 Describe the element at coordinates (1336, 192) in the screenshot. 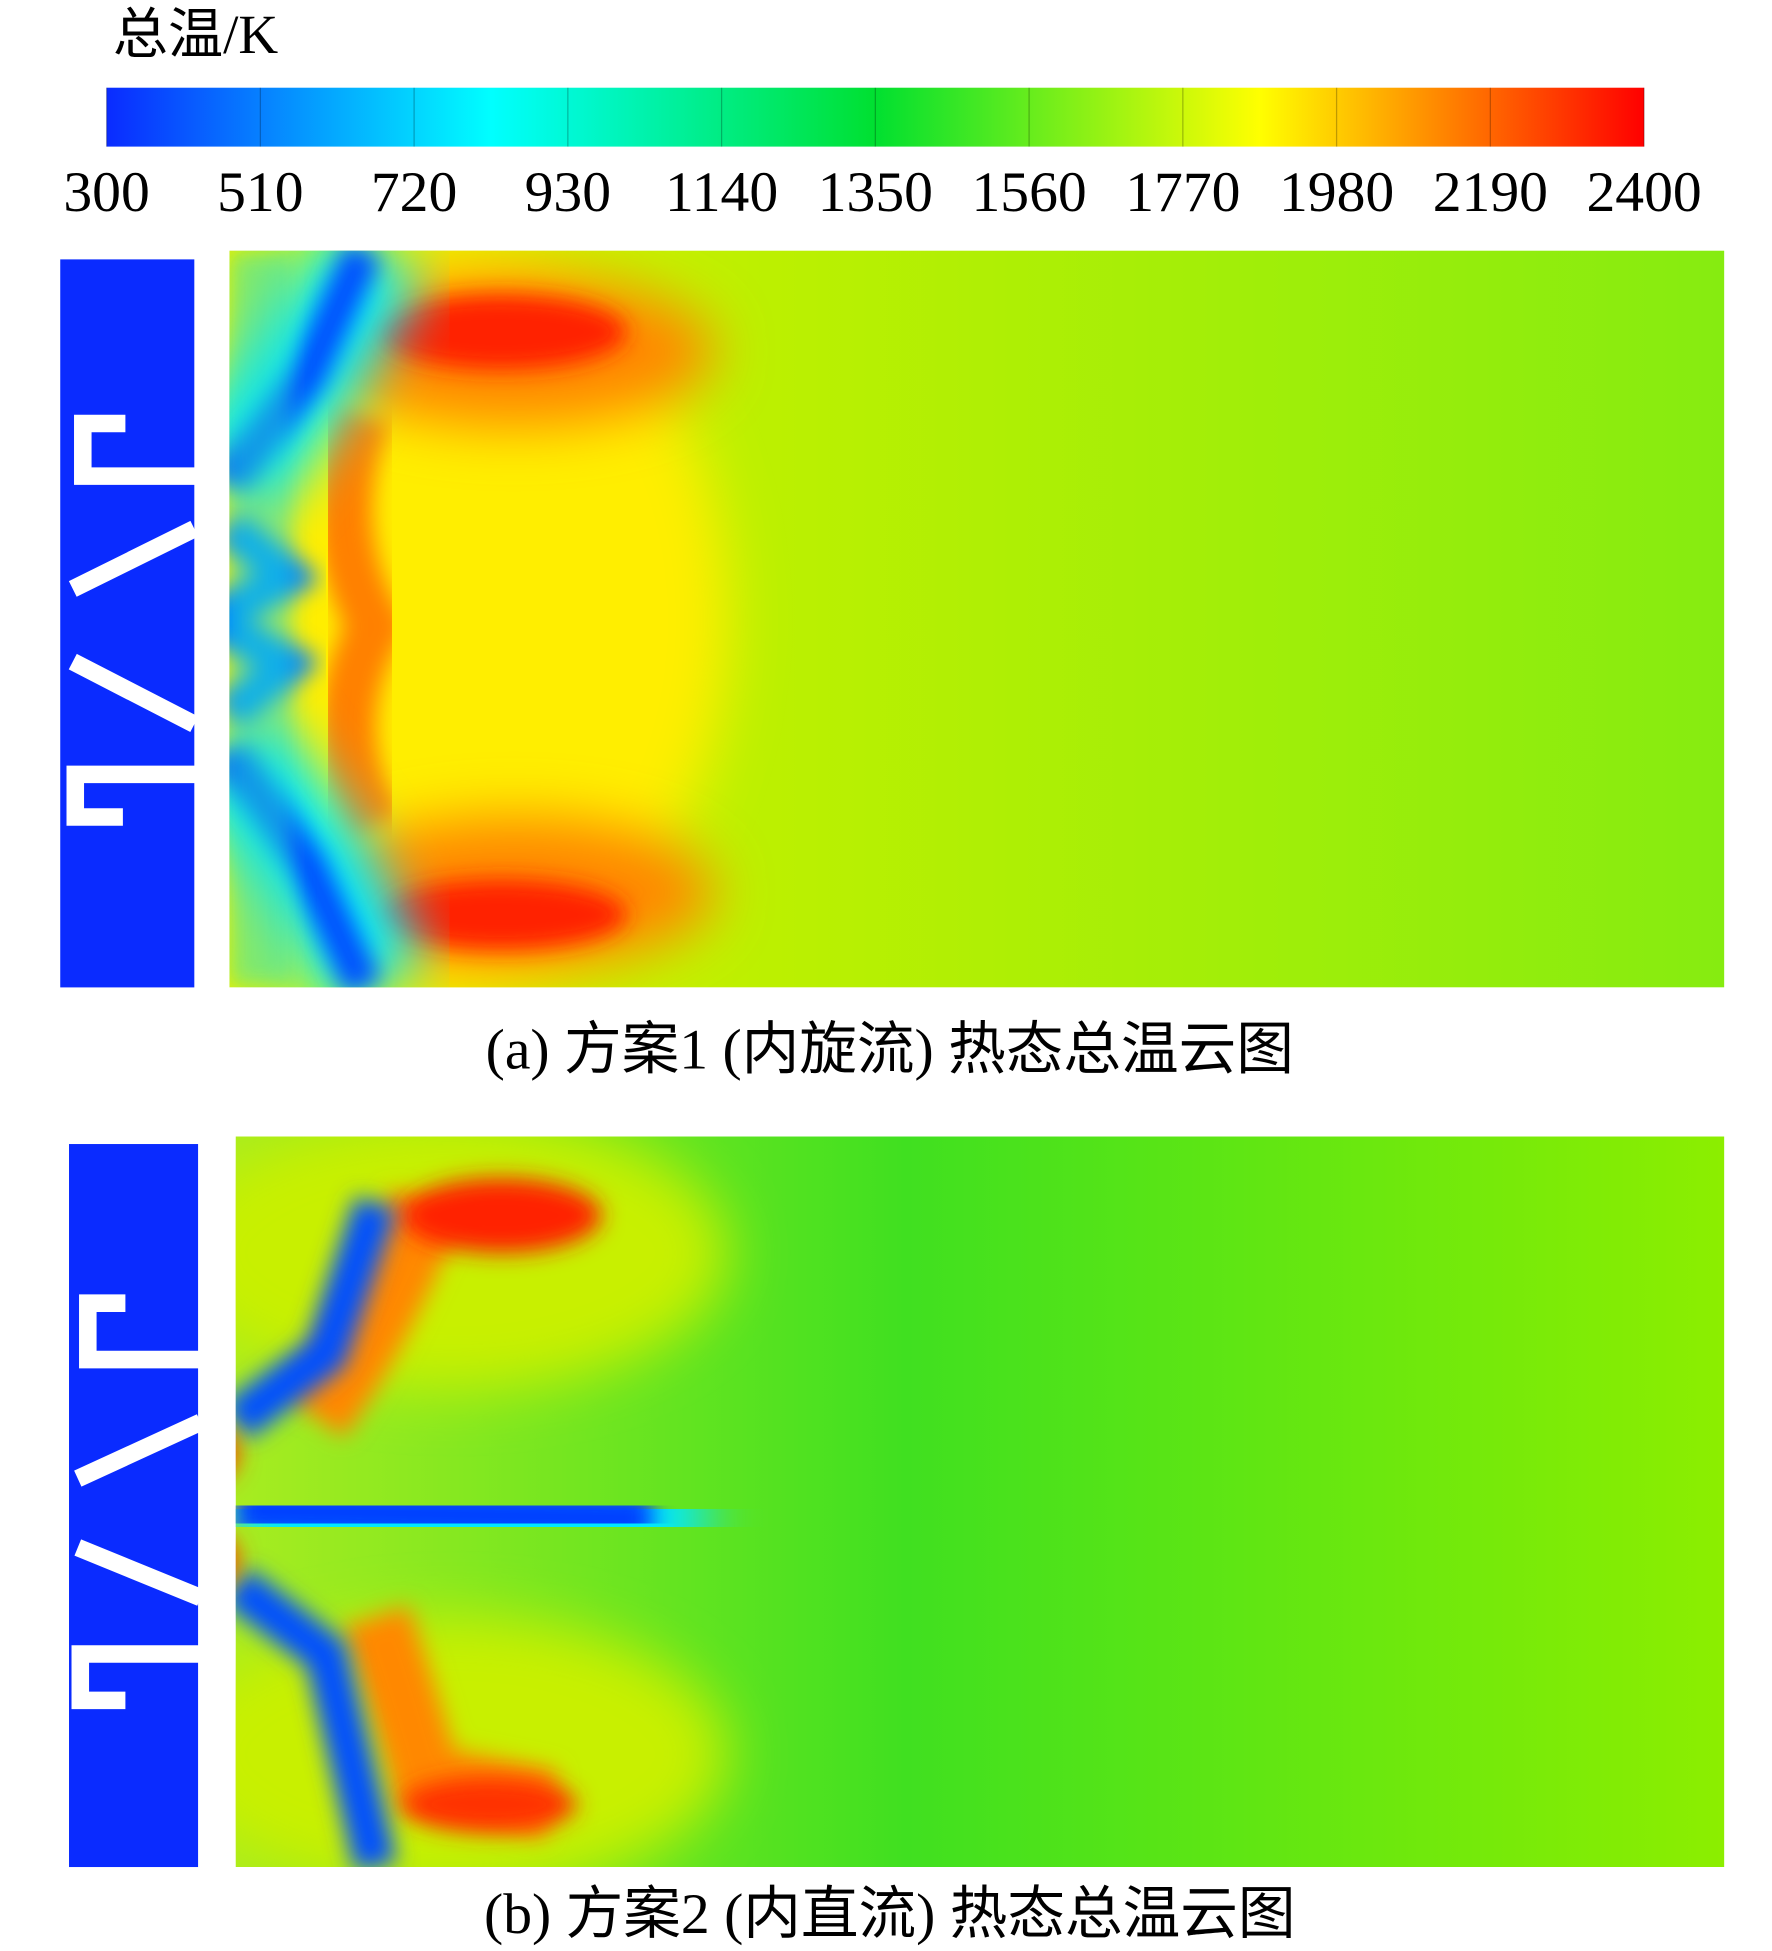

I see `tick-label: 1980` at that location.